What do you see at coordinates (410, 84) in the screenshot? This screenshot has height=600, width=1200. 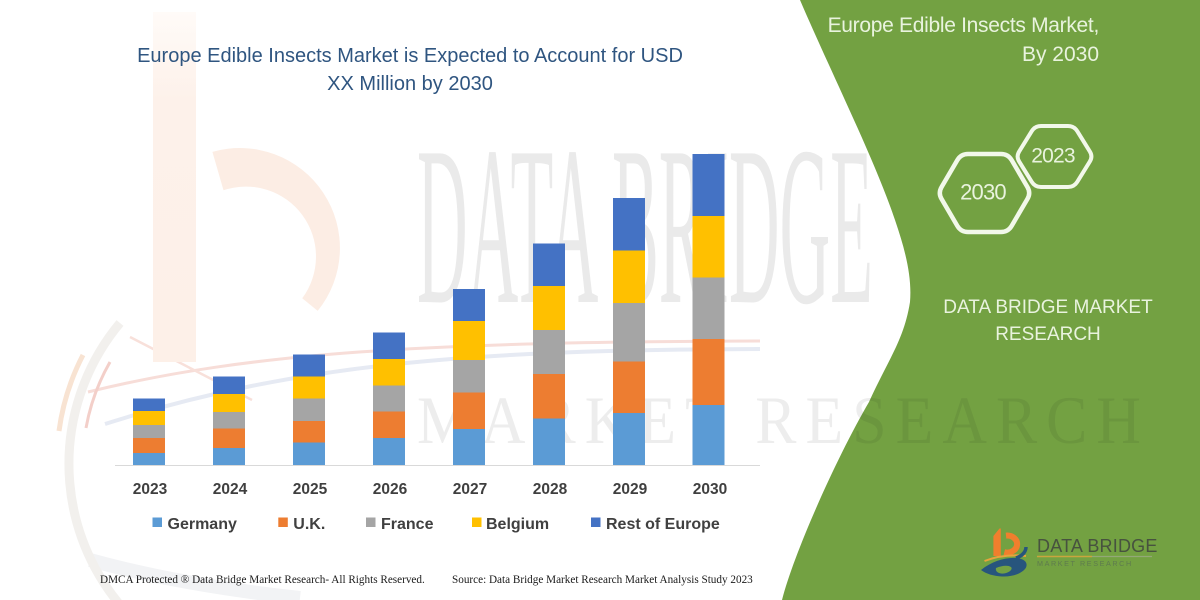 I see `svg-text: XX Million by 2030` at bounding box center [410, 84].